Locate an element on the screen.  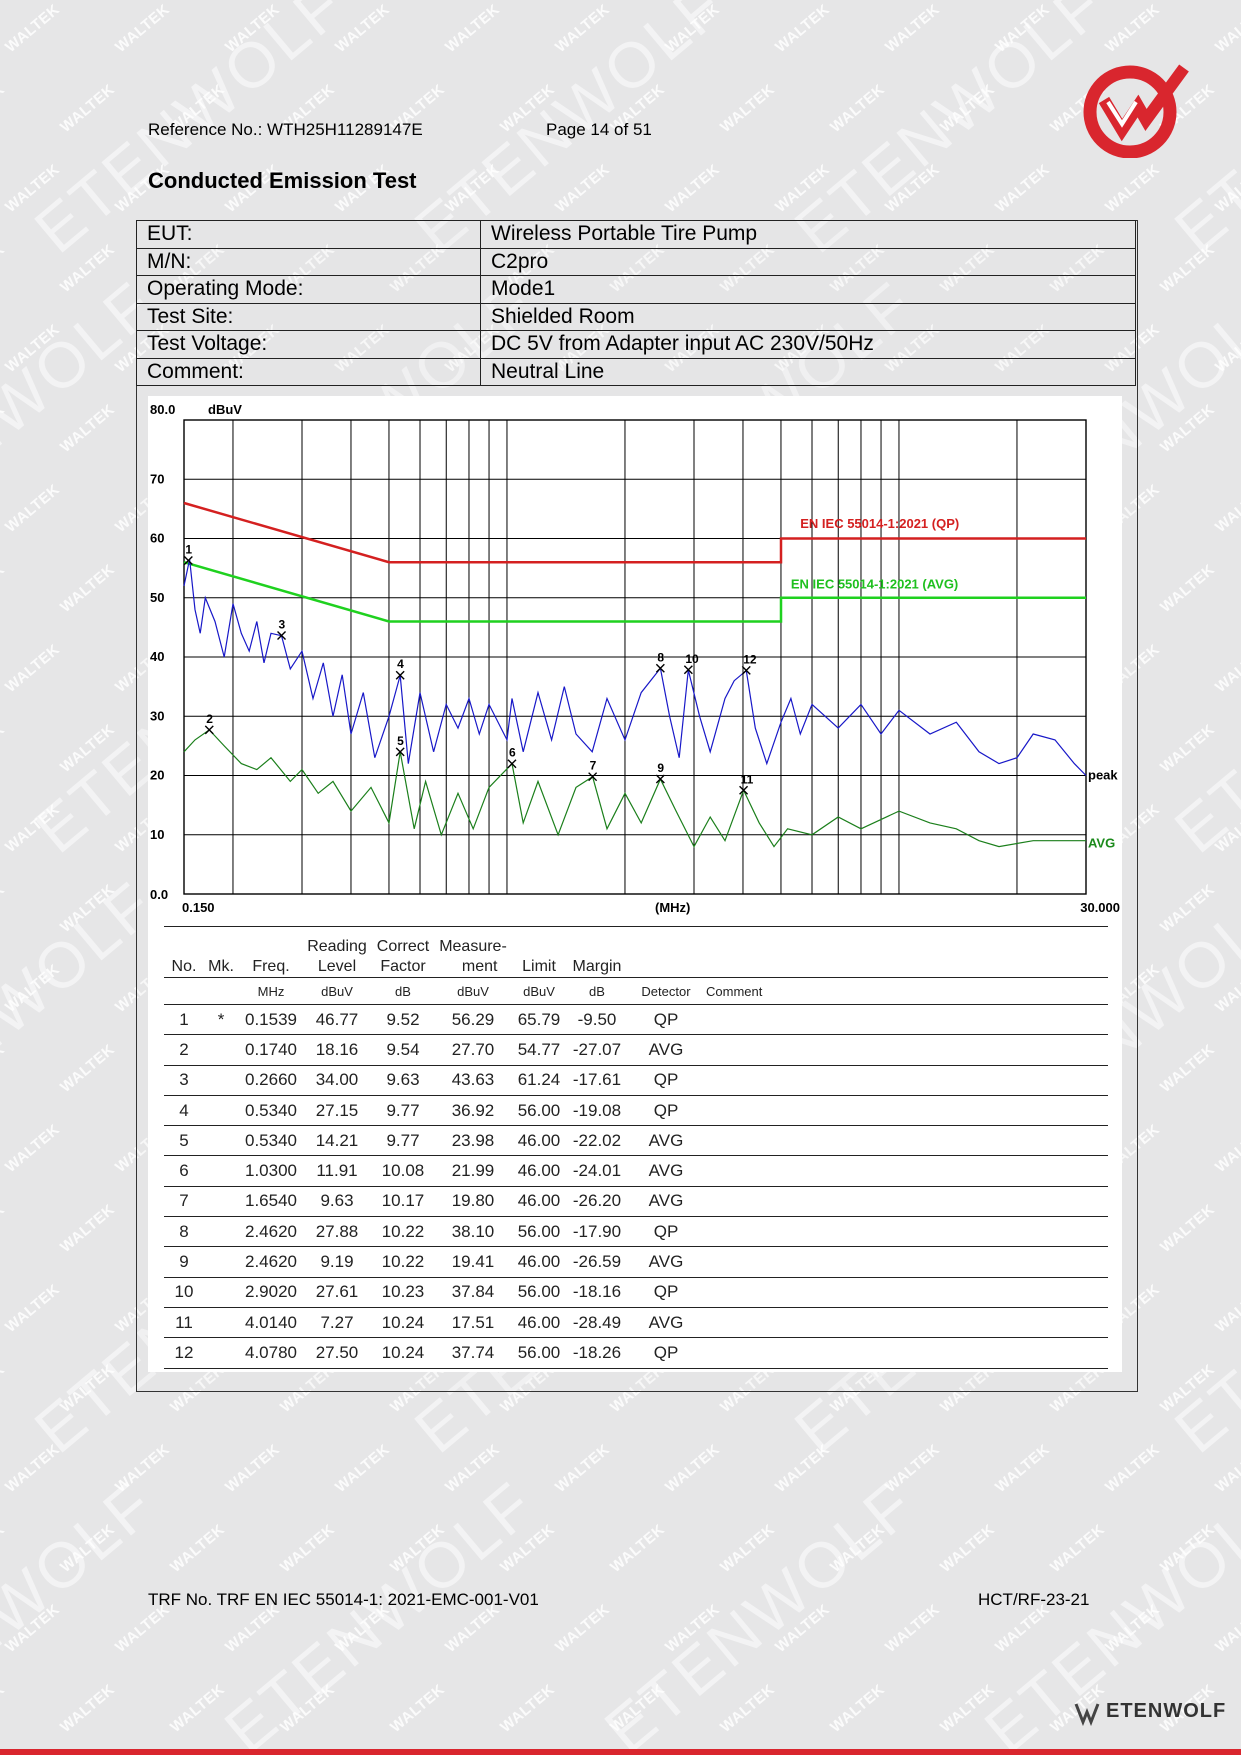
table-row: 9 2.4620 9.19 10.22 19.41 46.00 -26.59 AVG is located at coordinates (636, 1262).